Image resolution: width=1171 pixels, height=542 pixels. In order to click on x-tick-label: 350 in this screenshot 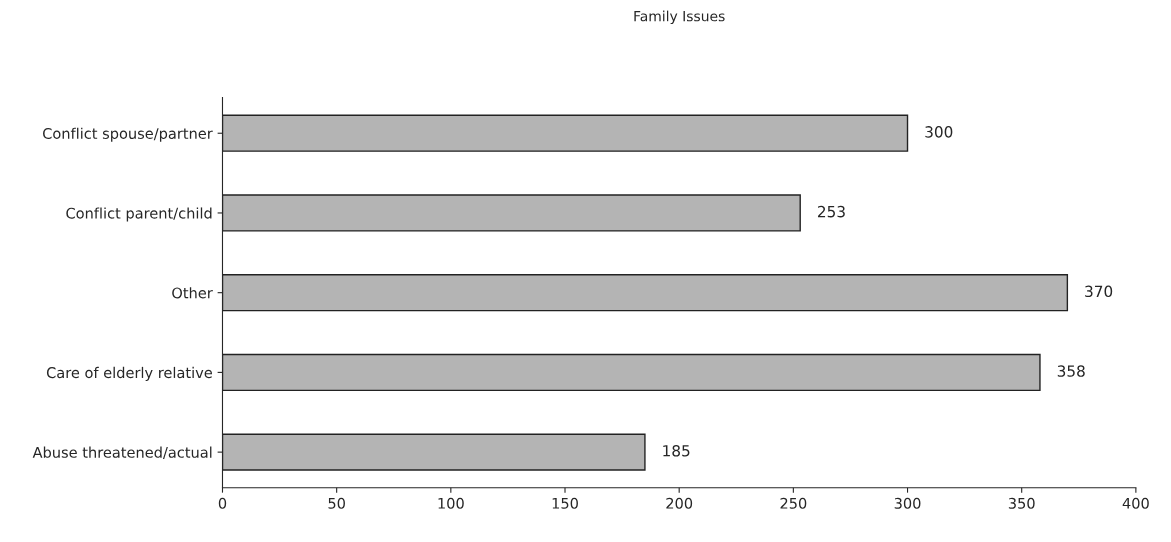, I will do `click(1021, 503)`.